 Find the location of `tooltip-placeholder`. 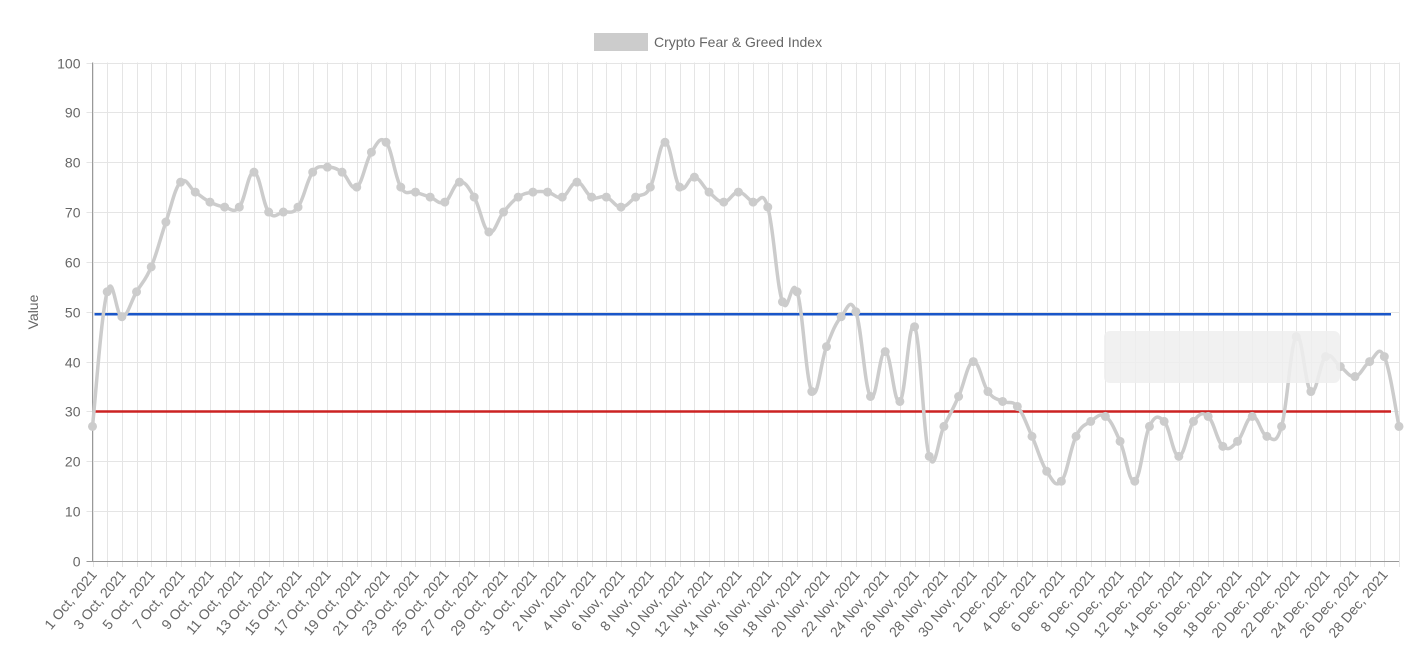

tooltip-placeholder is located at coordinates (1222, 357).